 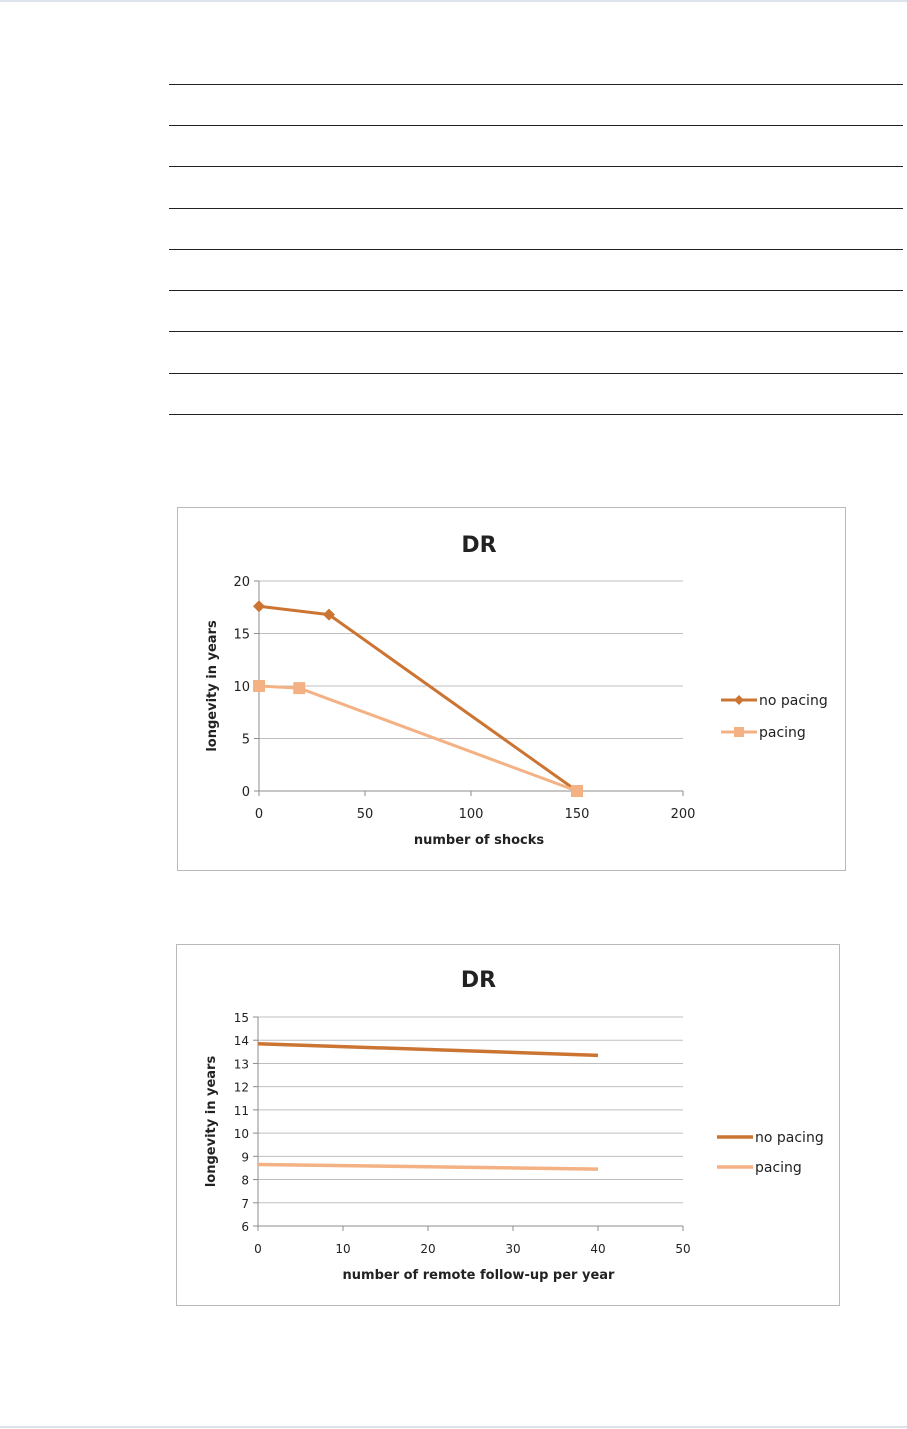 I want to click on y-tick-label: 14, so click(x=241, y=1041).